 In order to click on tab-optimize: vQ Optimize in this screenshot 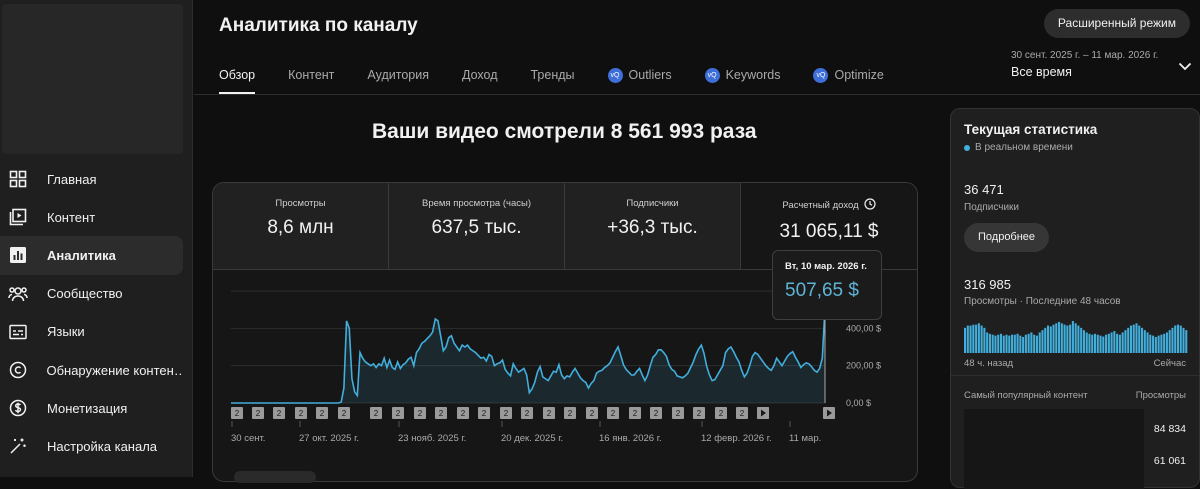, I will do `click(848, 75)`.